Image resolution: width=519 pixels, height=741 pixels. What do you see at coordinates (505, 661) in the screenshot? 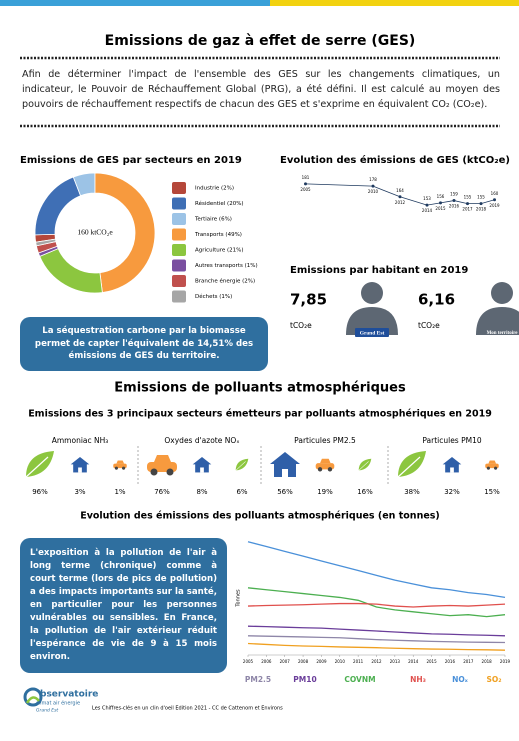
I see `x-tick-label: 2019` at bounding box center [505, 661].